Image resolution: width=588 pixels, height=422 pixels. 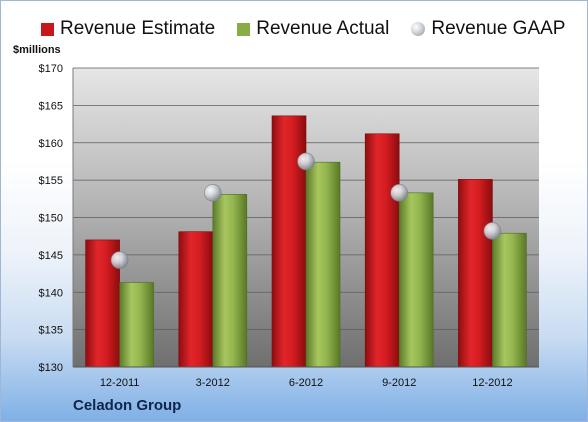 I want to click on legend-marker-revenue-gaap, so click(x=418, y=29).